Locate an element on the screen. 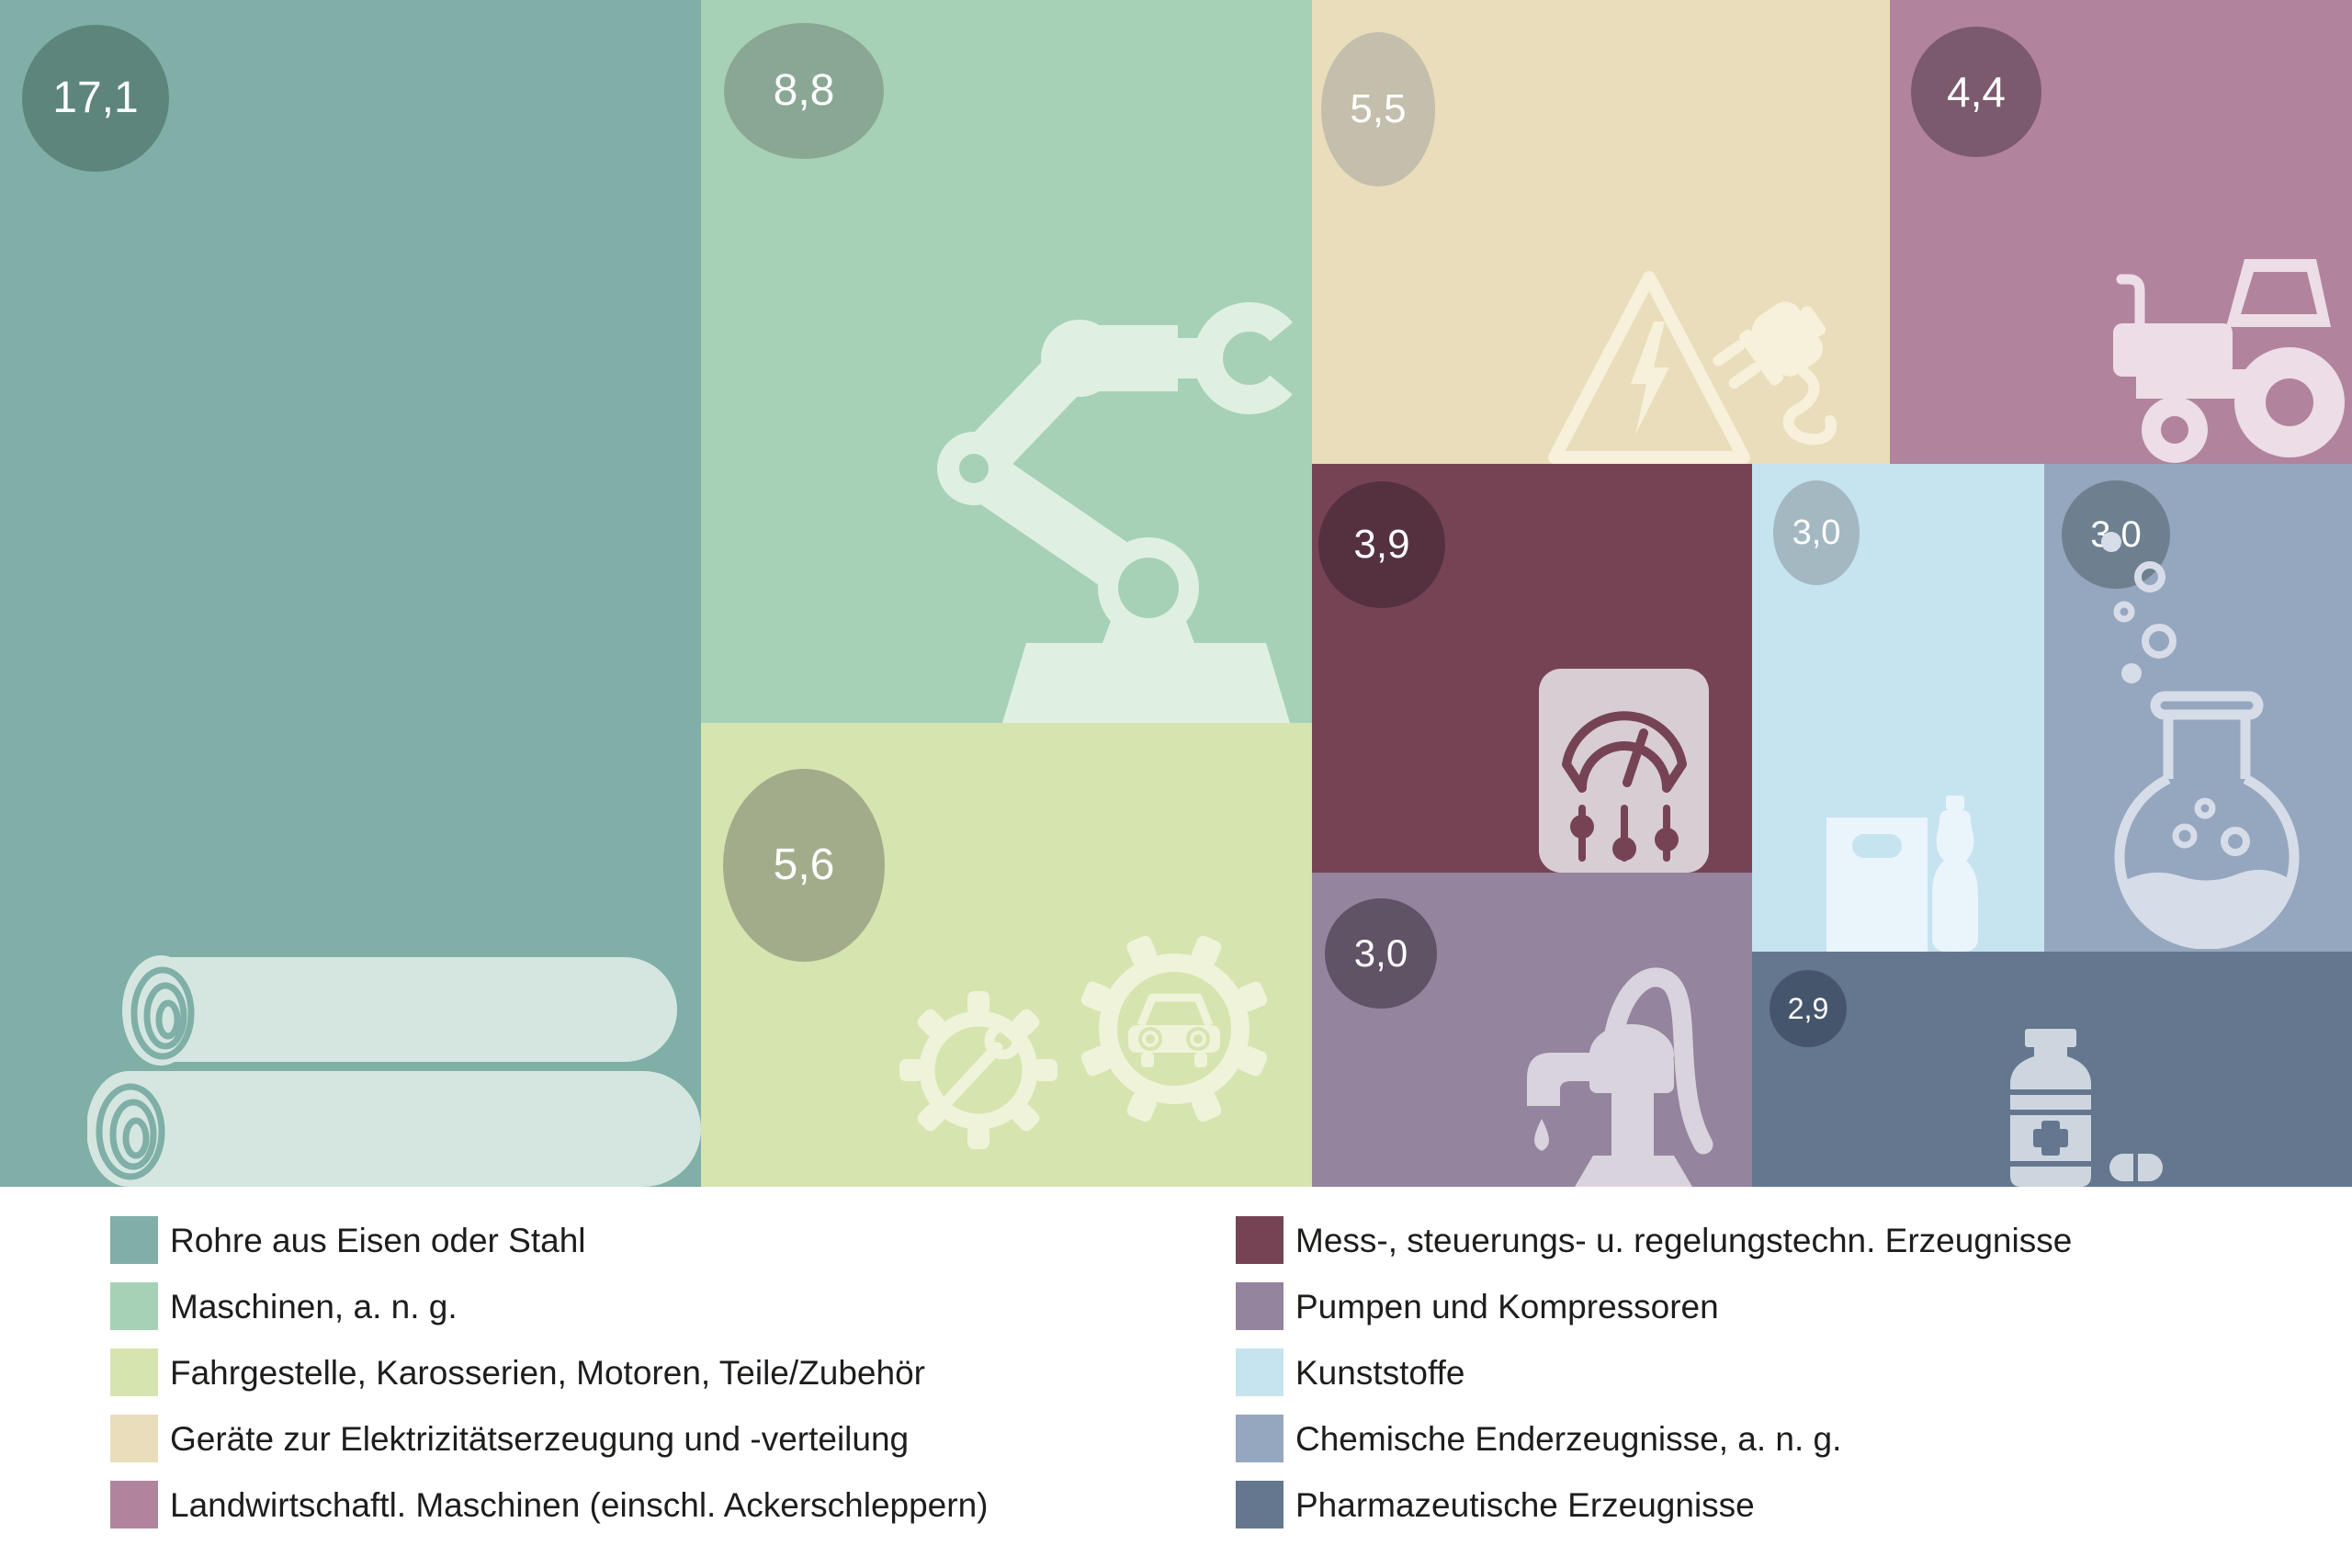 This screenshot has height=1568, width=2352. legend-item-kunststoffe: Kunststoffe is located at coordinates (1654, 1372).